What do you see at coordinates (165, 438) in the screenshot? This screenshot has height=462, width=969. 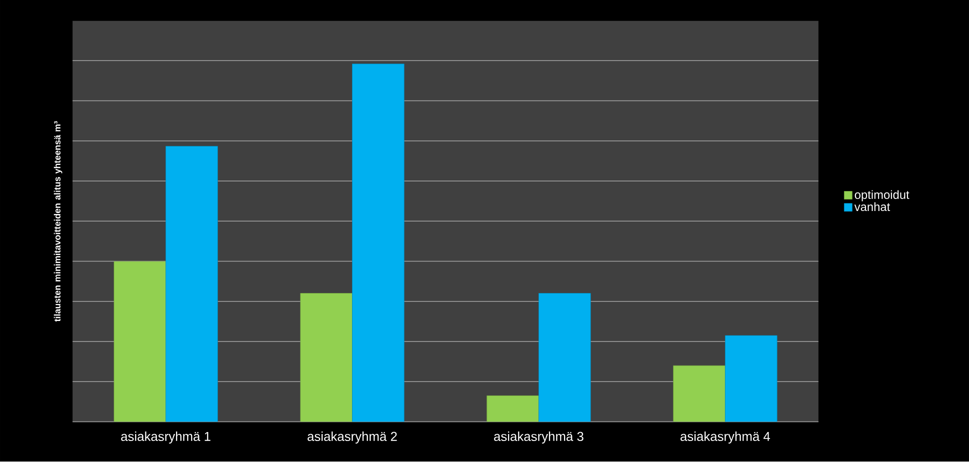 I see `x-tick-label: asiakasryhmä 1` at bounding box center [165, 438].